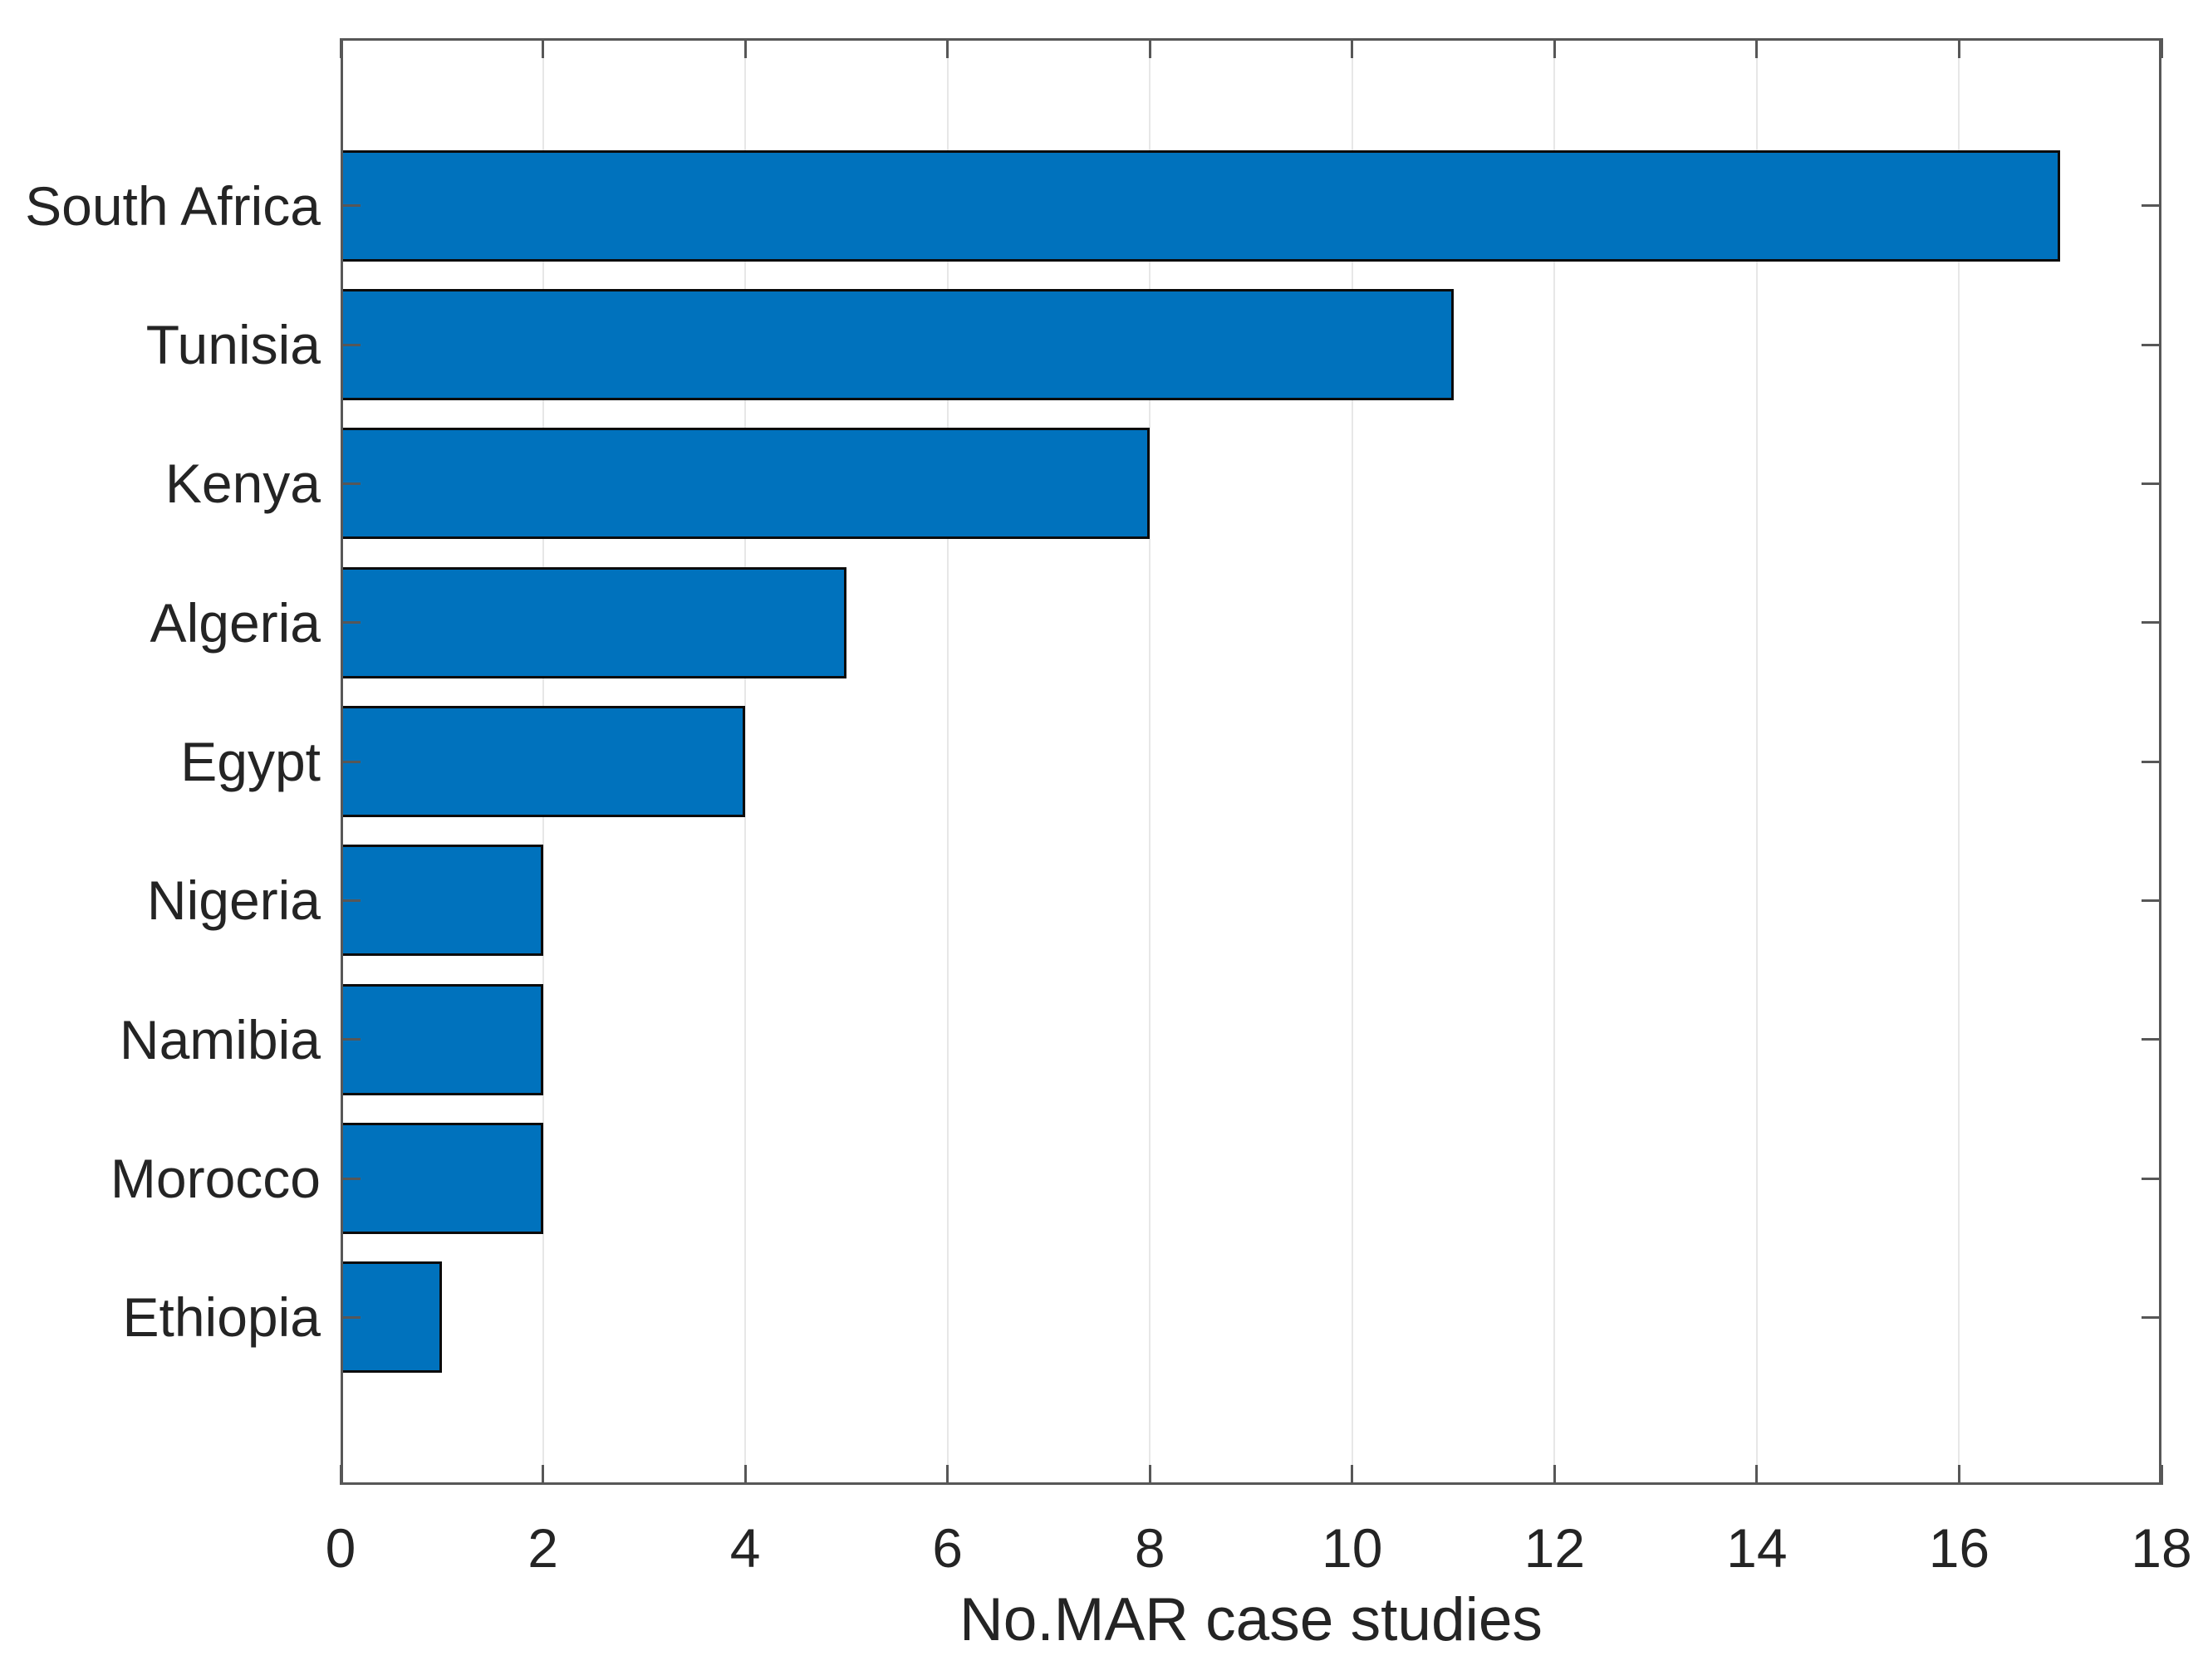  I want to click on x-tick-label: 4, so click(745, 1548).